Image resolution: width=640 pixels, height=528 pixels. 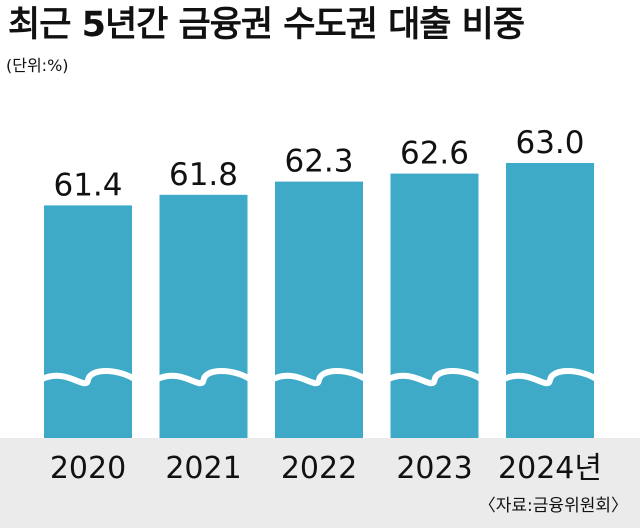 I want to click on value-label: 62.6, so click(x=434, y=154).